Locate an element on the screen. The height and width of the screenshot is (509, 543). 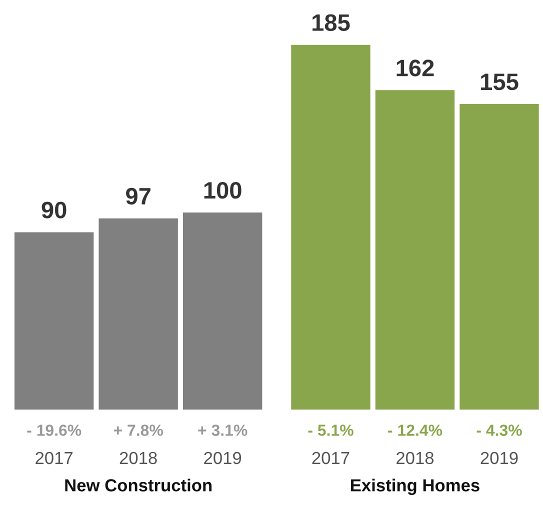
data-label: 90 is located at coordinates (54, 210).